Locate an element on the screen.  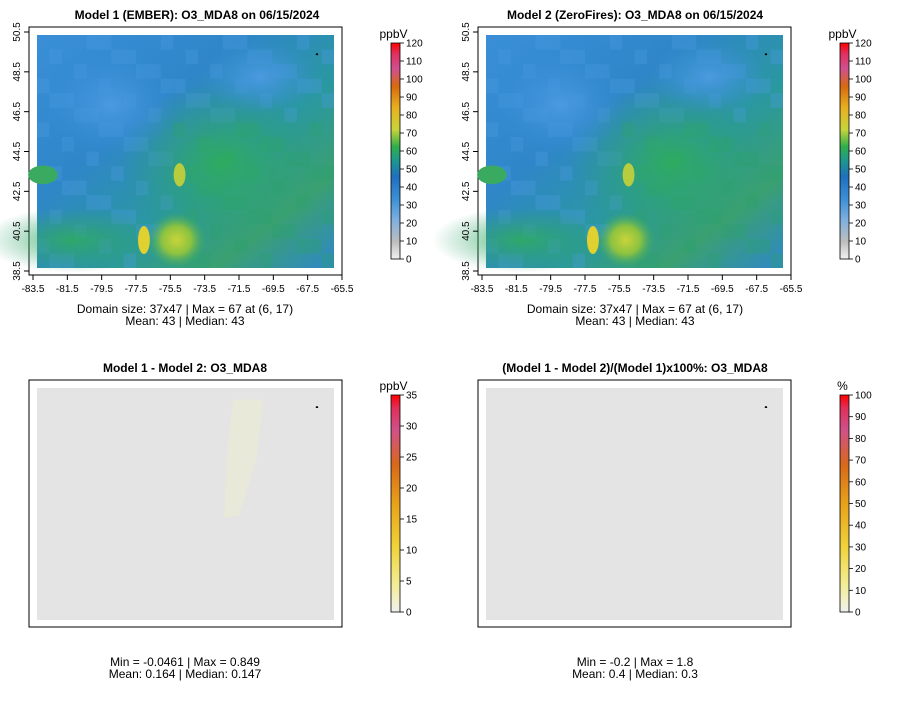
diff-field is located at coordinates (185, 504).